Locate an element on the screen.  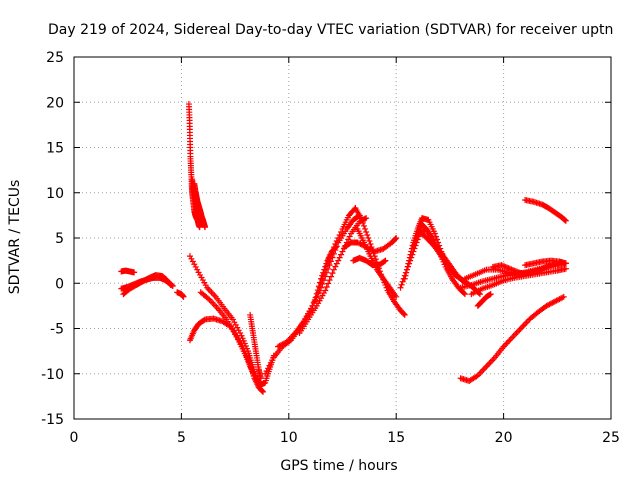
series-pass-f6 is located at coordinates (545, 263).